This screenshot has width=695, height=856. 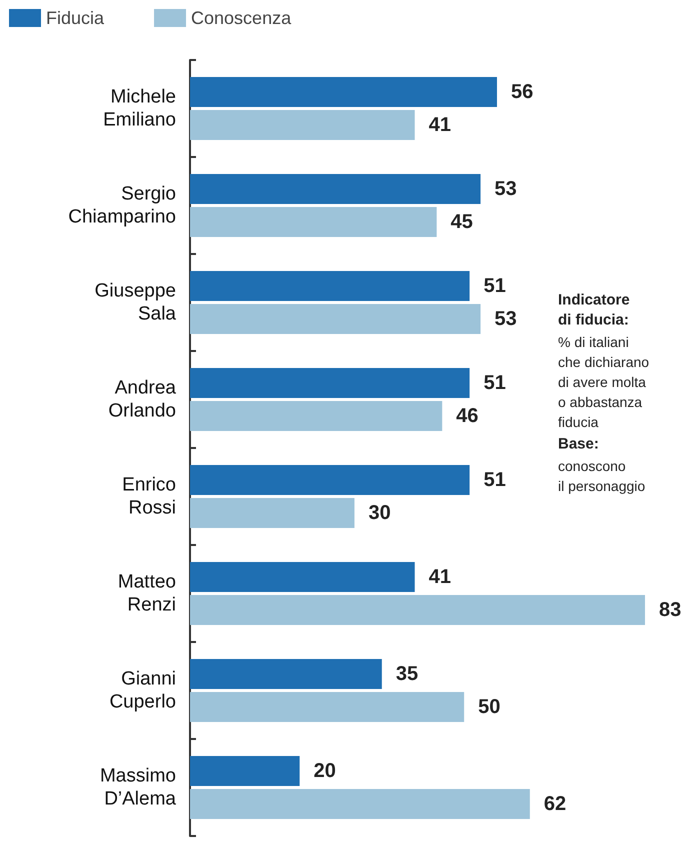 I want to click on data-label: 46, so click(x=467, y=416).